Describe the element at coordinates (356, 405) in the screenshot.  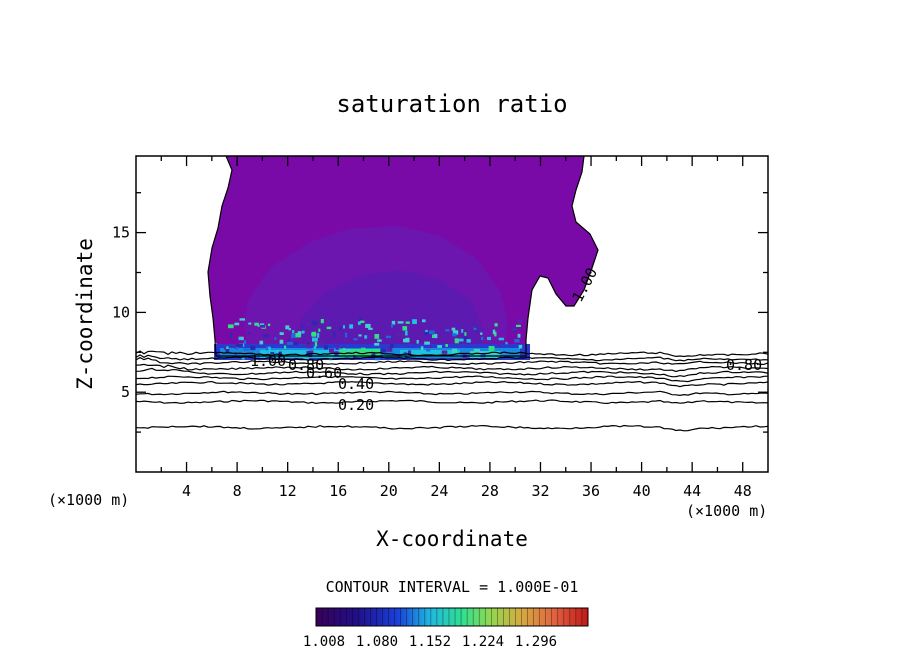
I see `contour-label: 0.20` at that location.